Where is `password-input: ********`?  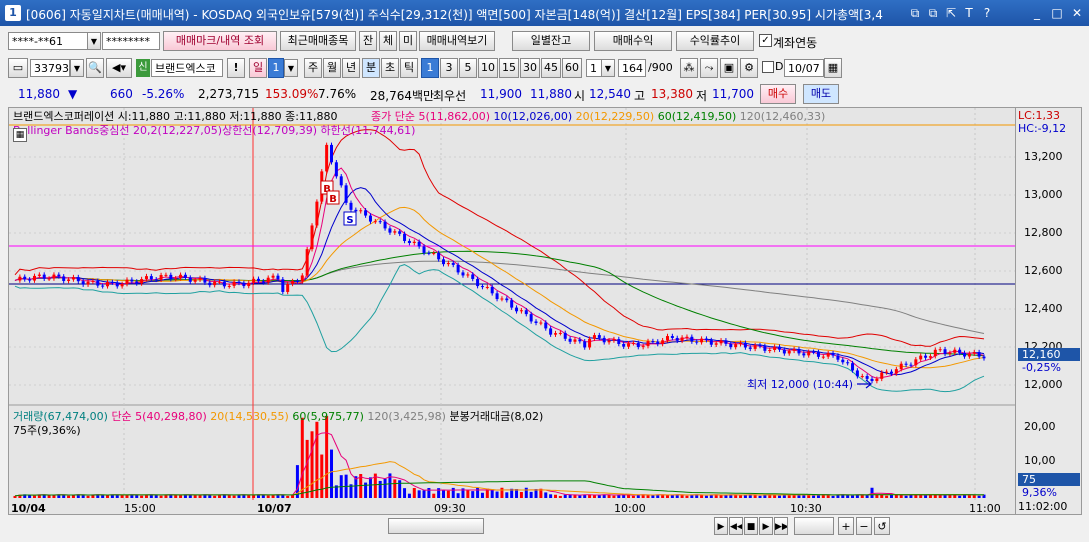 password-input: ******** is located at coordinates (131, 41).